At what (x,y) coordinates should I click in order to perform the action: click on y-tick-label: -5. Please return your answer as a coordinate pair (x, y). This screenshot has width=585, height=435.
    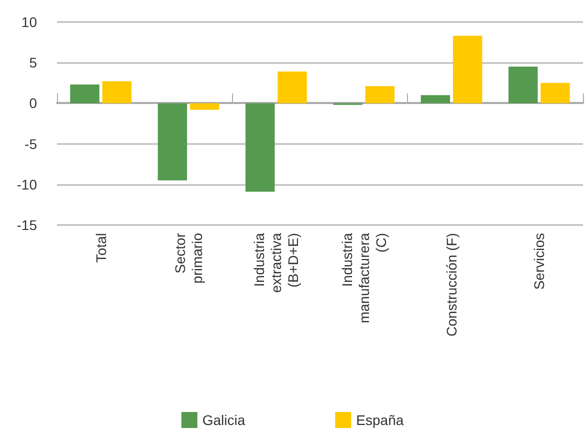
    Looking at the image, I should click on (31, 144).